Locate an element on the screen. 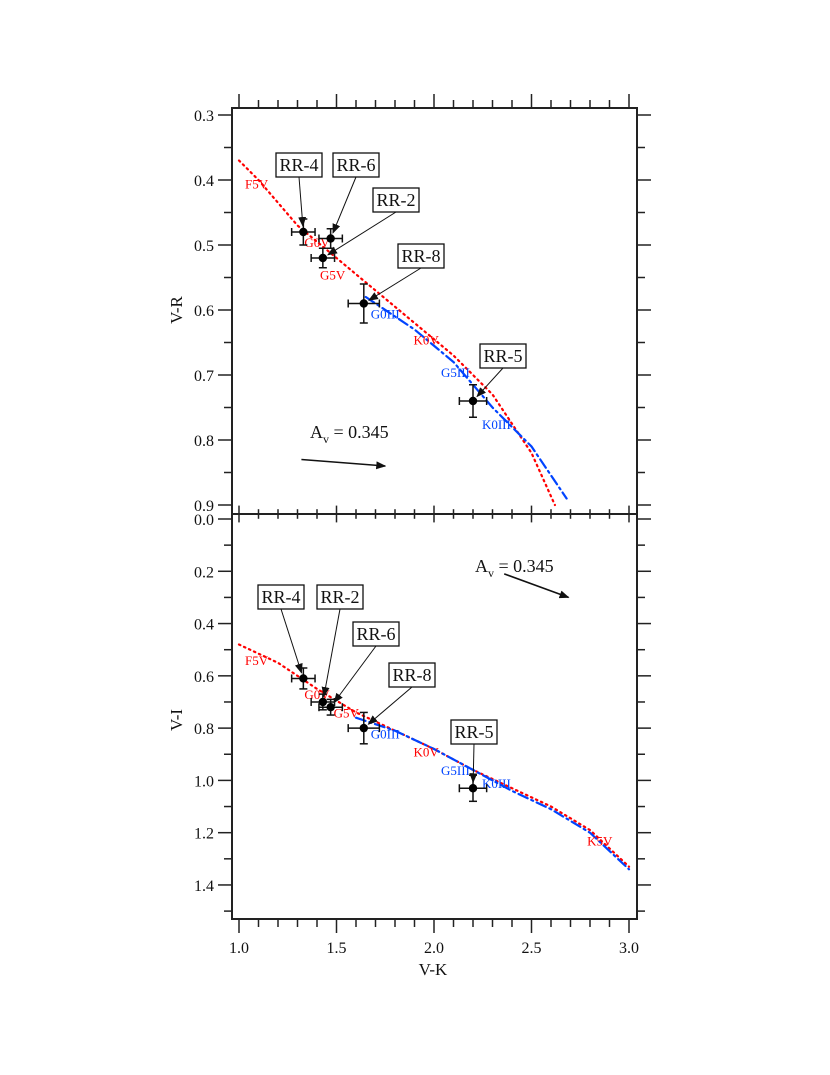  x-tick-label: 2.5 is located at coordinates (532, 948).